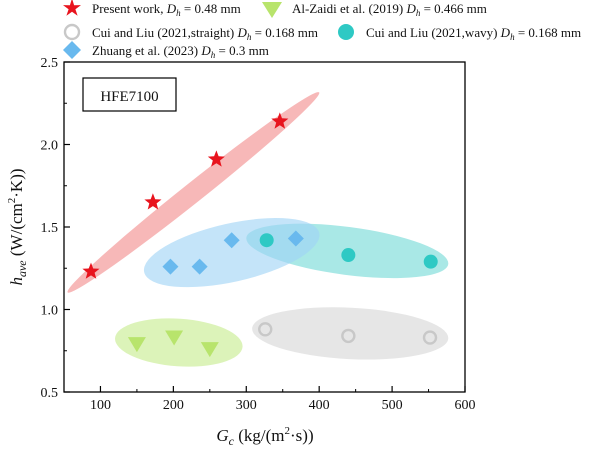  I want to click on legend-dh-zhuang: 0.3 mm, so click(249, 50).